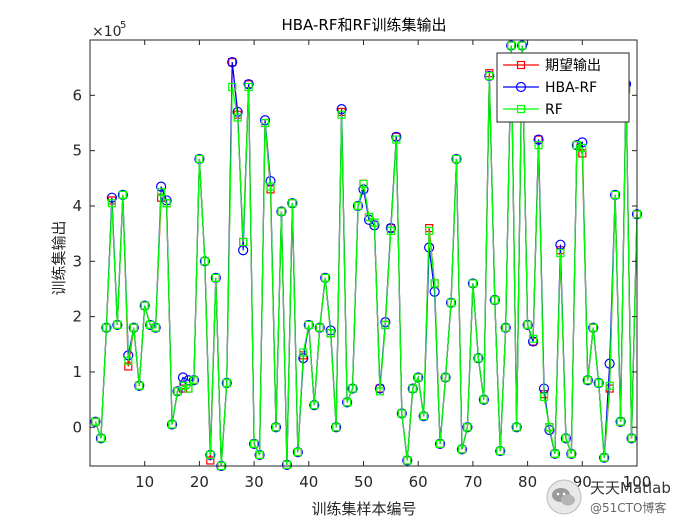 This screenshot has width=700, height=525. What do you see at coordinates (630, 488) in the screenshot?
I see `watermark-title: 天天Matlab` at bounding box center [630, 488].